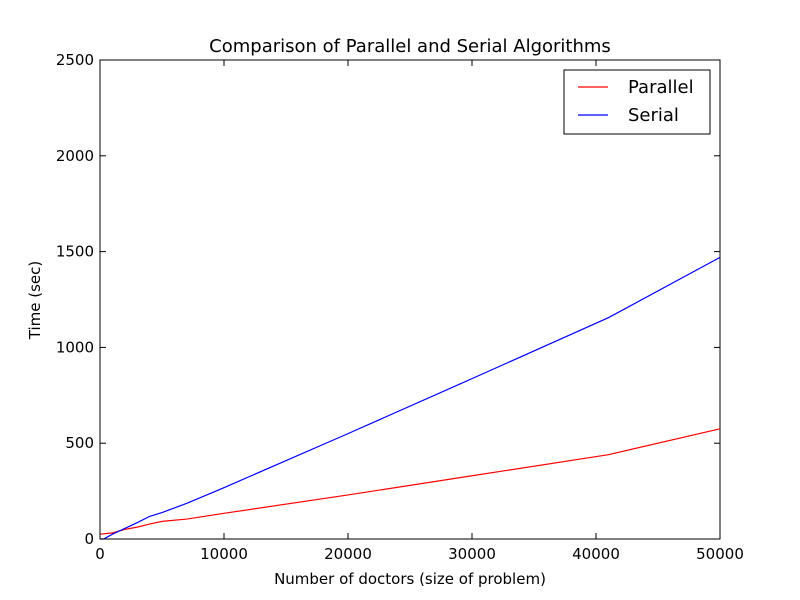 This screenshot has width=800, height=600. I want to click on legend-label-serial: Serial, so click(653, 115).